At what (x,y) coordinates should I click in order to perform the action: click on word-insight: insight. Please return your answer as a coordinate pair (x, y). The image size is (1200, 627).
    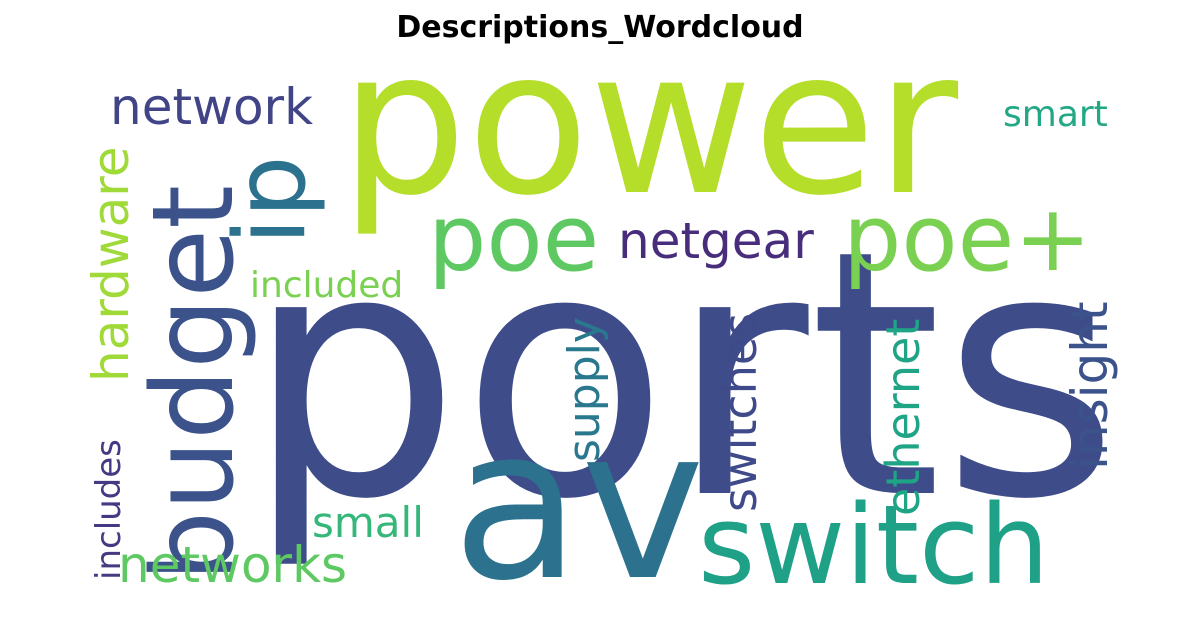
    Looking at the image, I should click on (1090, 385).